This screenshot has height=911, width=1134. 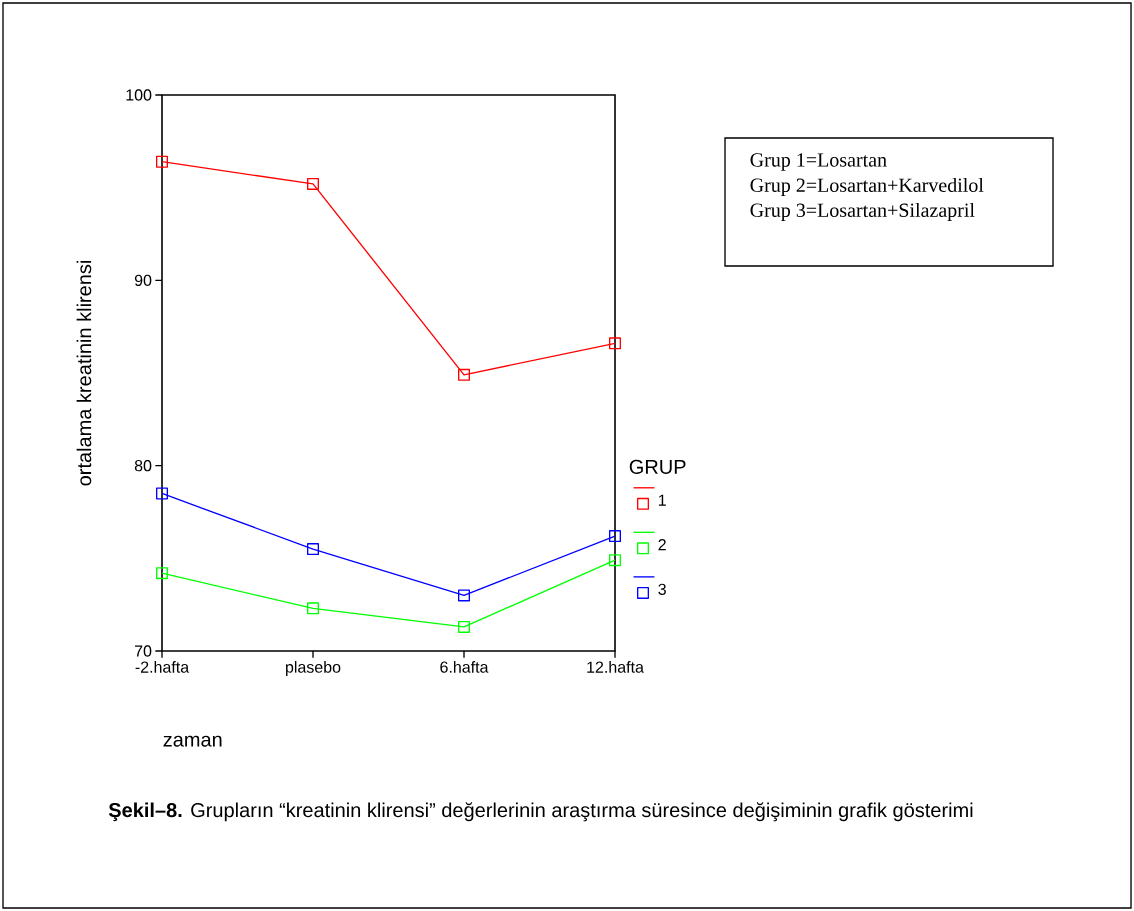 I want to click on text: Grup 1=Losartan, so click(x=818, y=162).